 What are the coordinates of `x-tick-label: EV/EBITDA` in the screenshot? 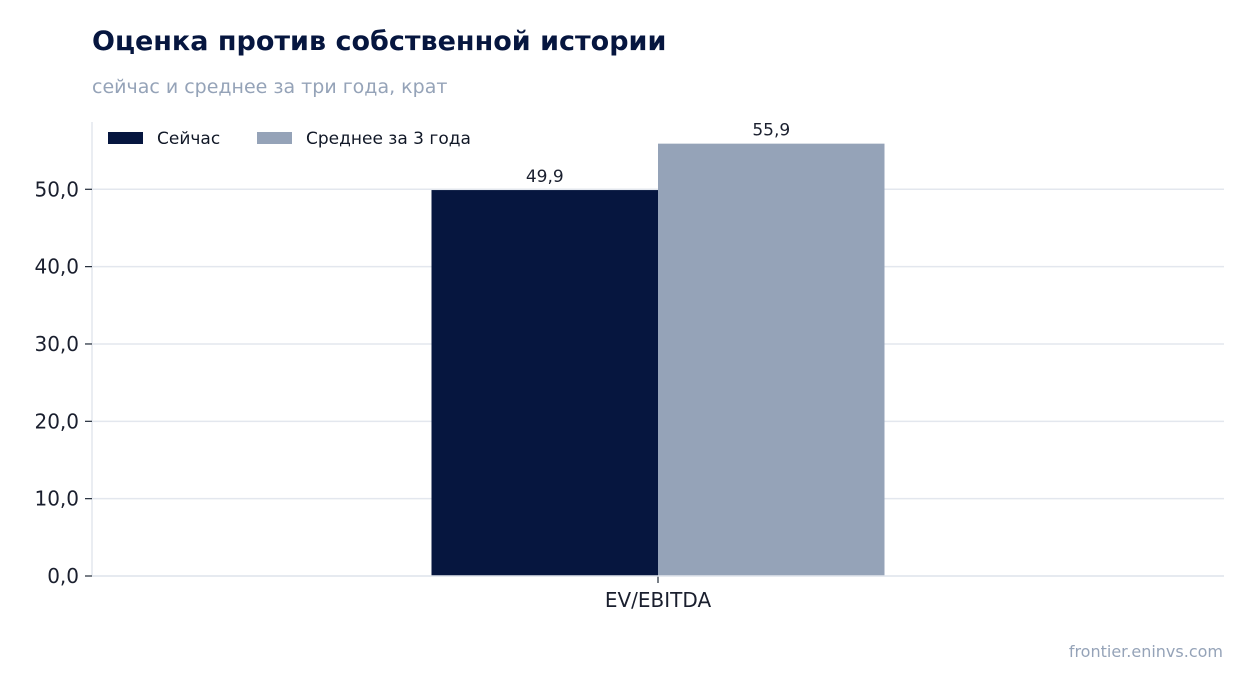 It's located at (658, 600).